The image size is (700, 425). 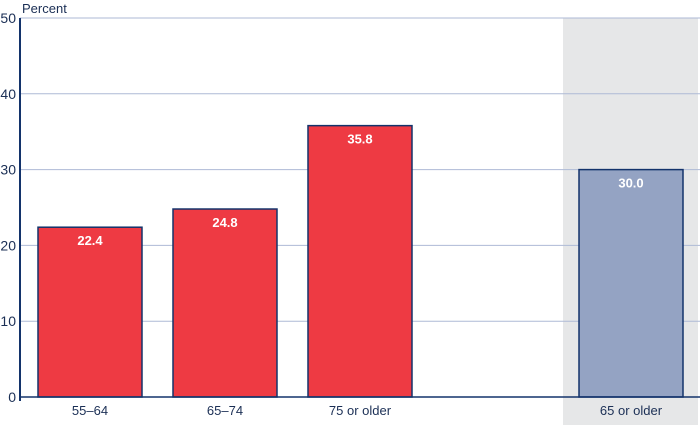 I want to click on y-axis-label: Percent, so click(x=44, y=8).